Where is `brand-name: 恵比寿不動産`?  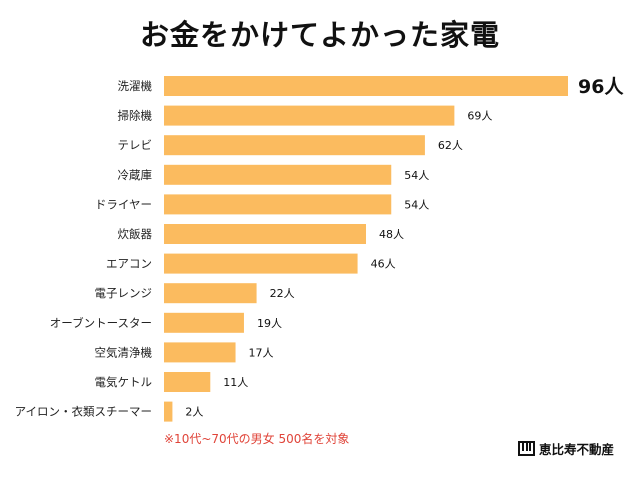 brand-name: 恵比寿不動産 is located at coordinates (577, 449).